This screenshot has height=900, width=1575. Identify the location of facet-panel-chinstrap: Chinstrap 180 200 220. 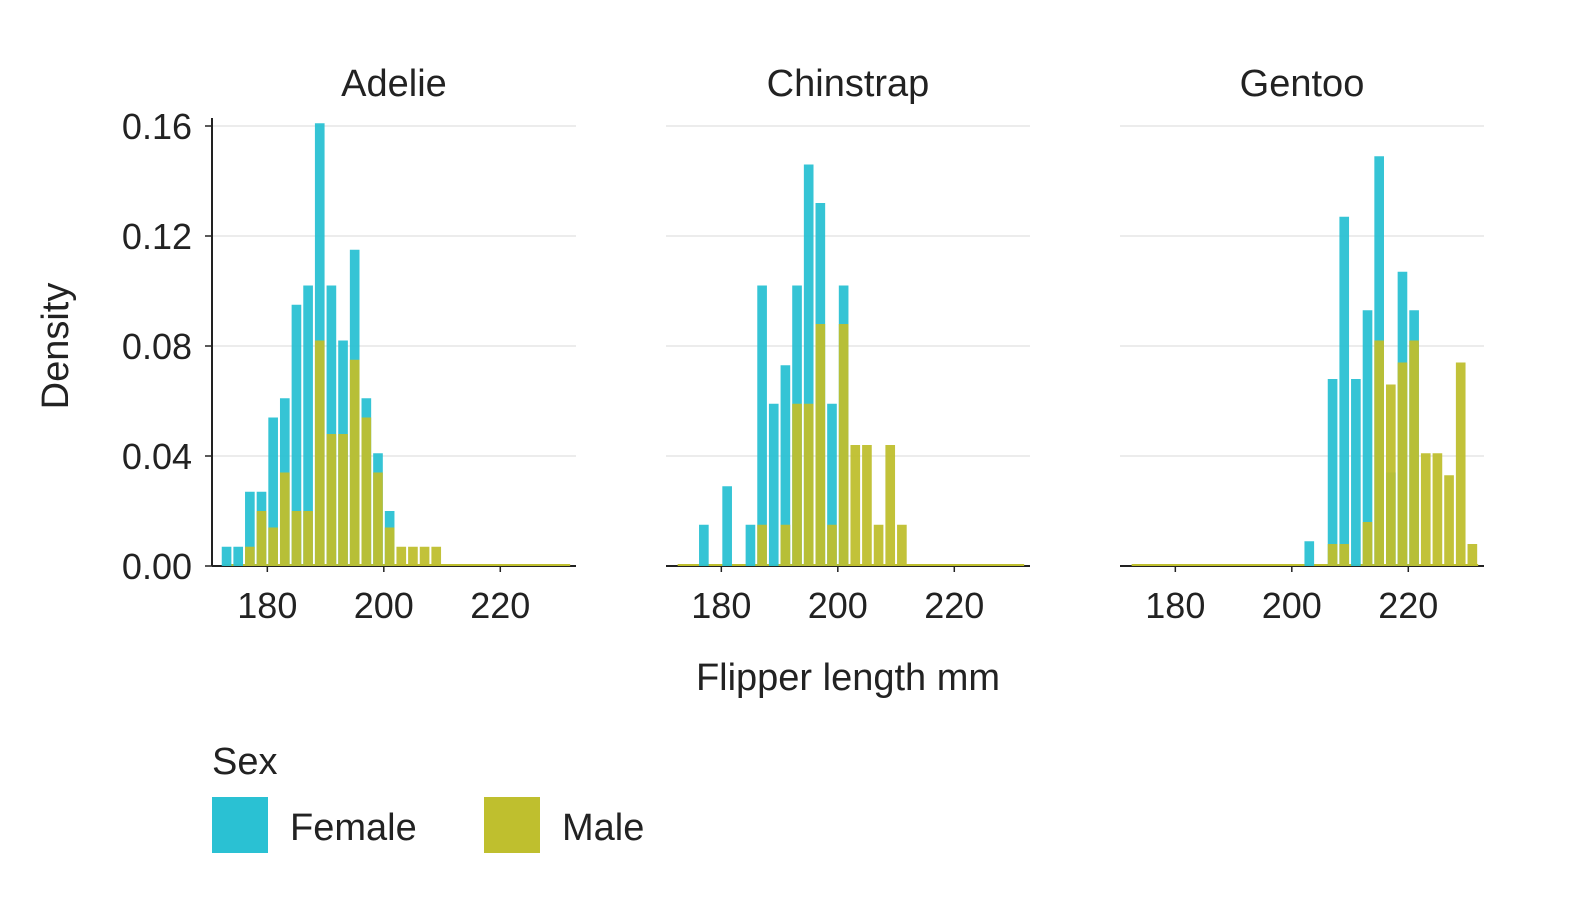
(848, 344).